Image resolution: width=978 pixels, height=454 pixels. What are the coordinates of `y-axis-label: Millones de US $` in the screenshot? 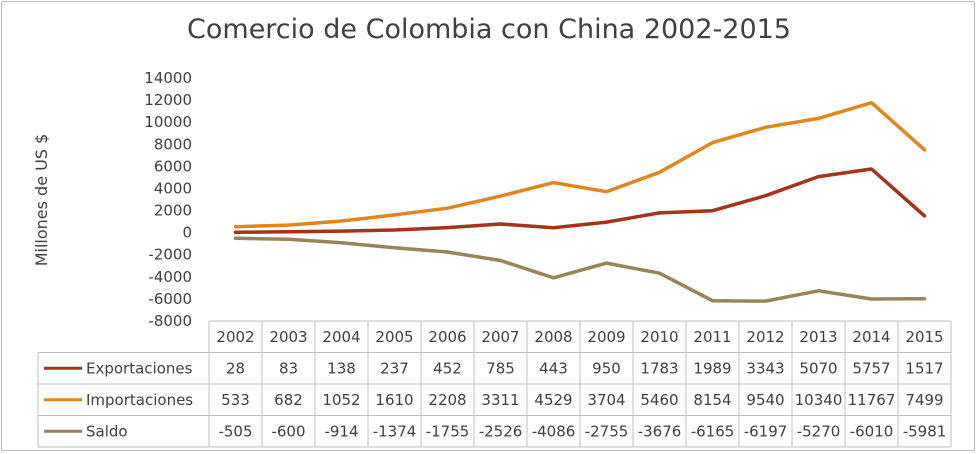 It's located at (41, 200).